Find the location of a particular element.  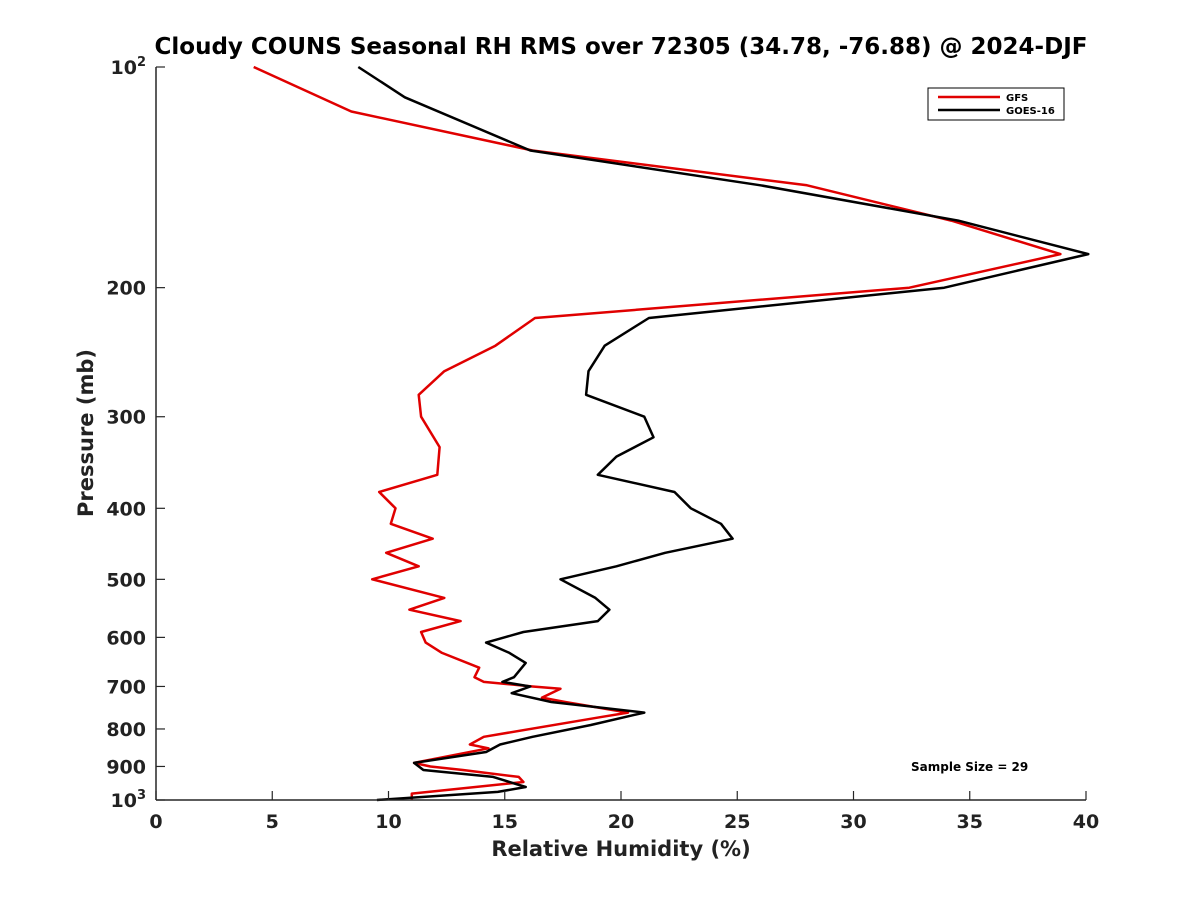

x-ticks: 0 5 10 15 20 25 30 35 40 is located at coordinates (624, 812).